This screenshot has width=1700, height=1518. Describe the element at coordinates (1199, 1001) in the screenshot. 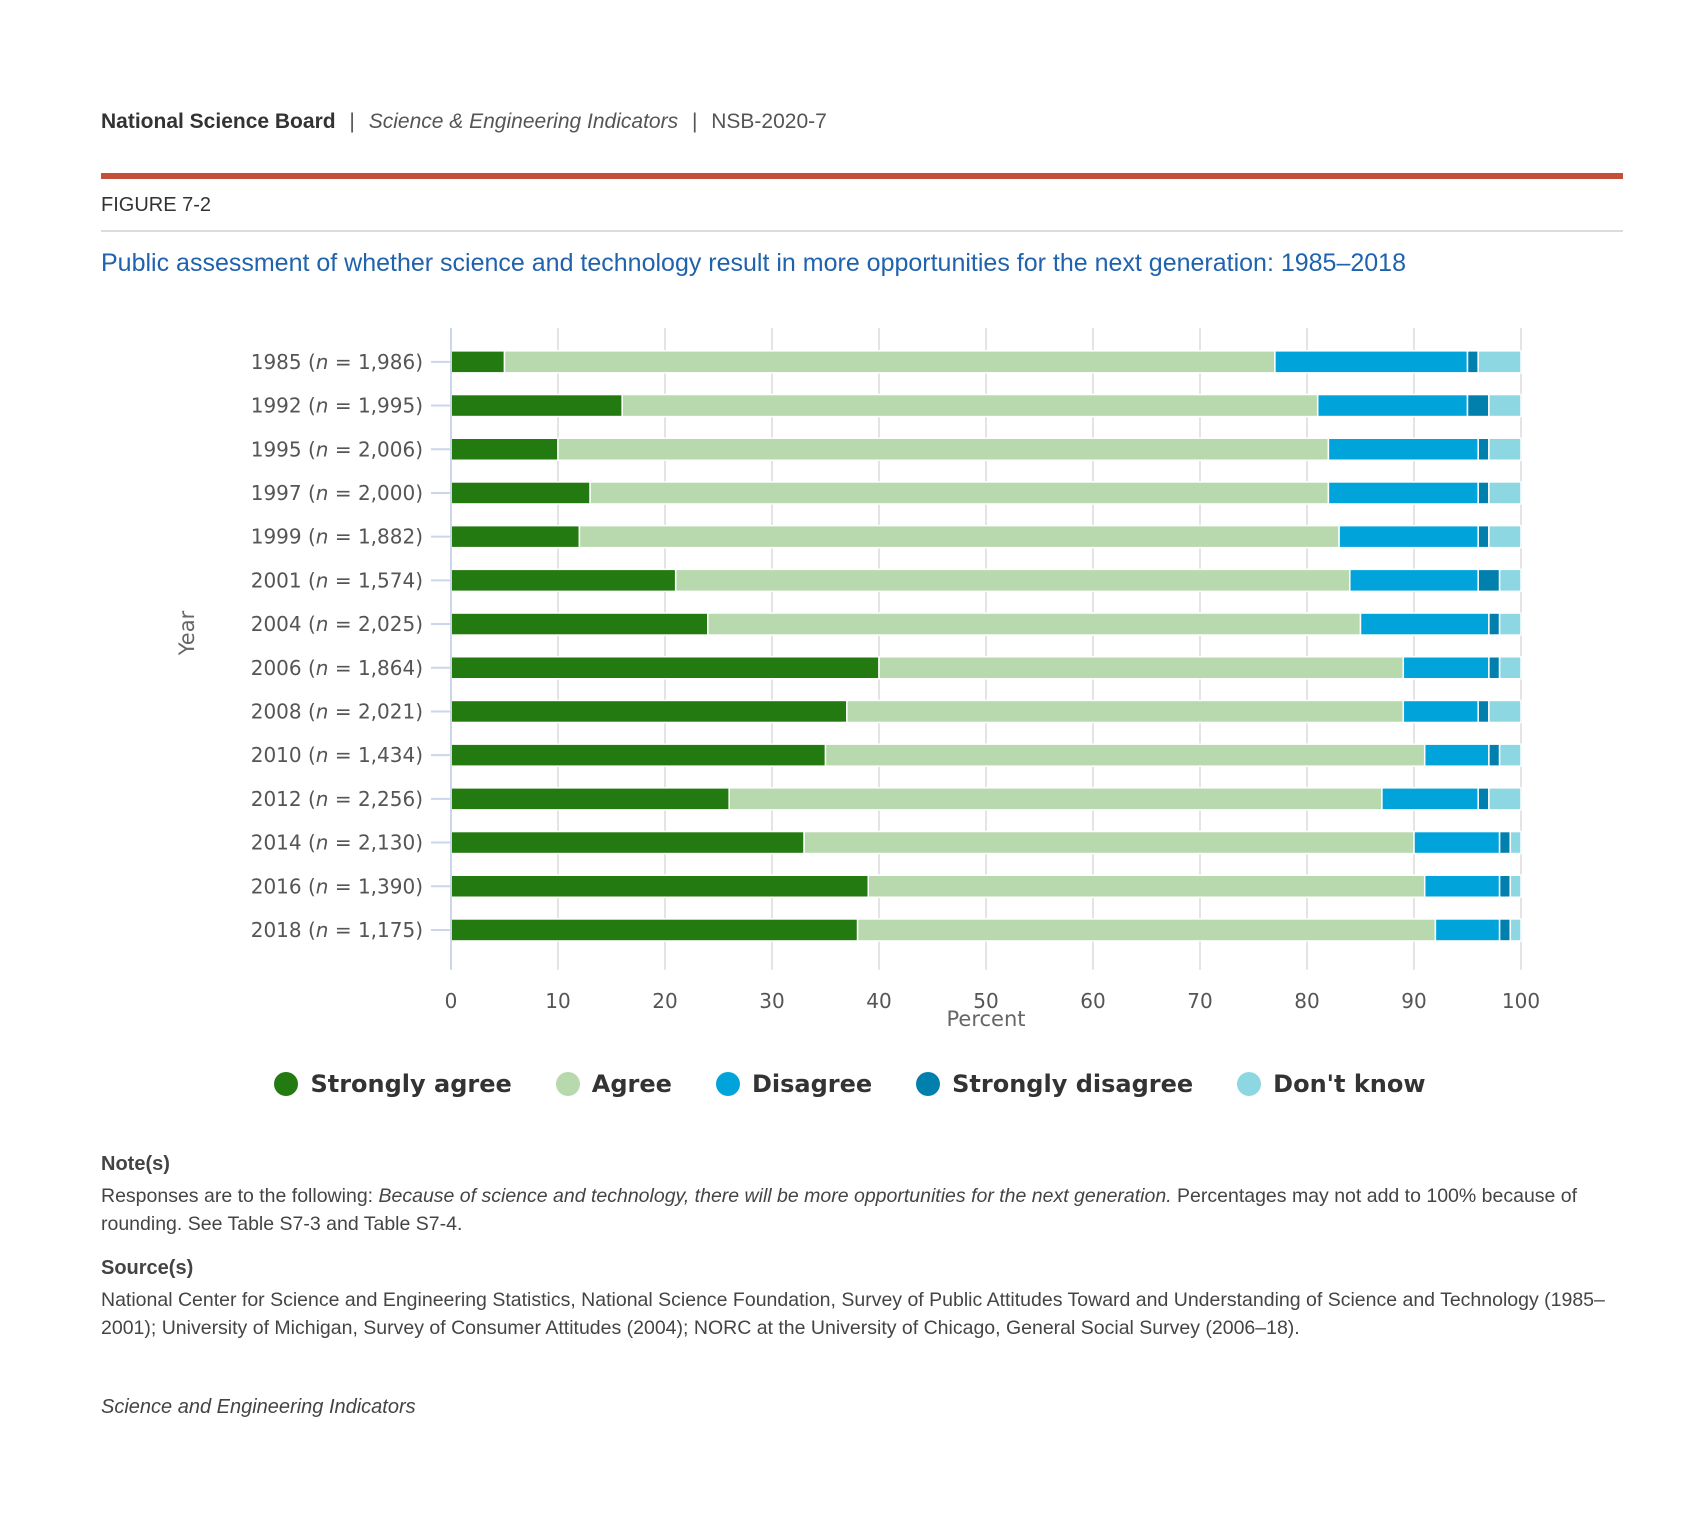

I see `x-tick-label: 70` at that location.